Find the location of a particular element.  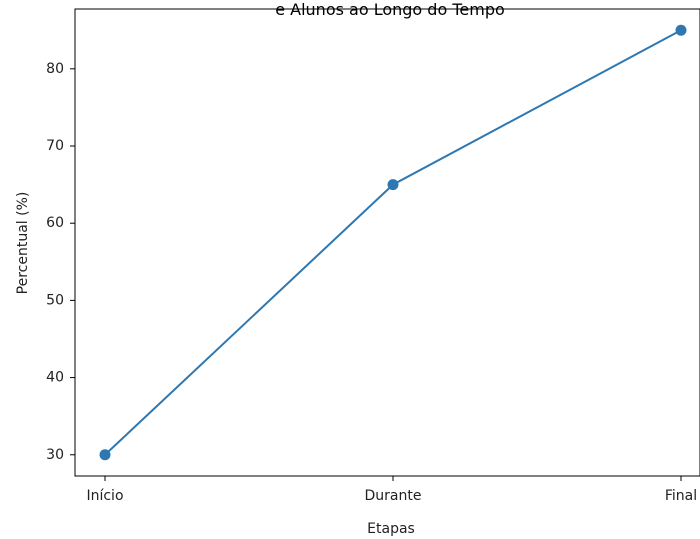

y-axis: 30 40 50 60 70 80 is located at coordinates (60, 262).